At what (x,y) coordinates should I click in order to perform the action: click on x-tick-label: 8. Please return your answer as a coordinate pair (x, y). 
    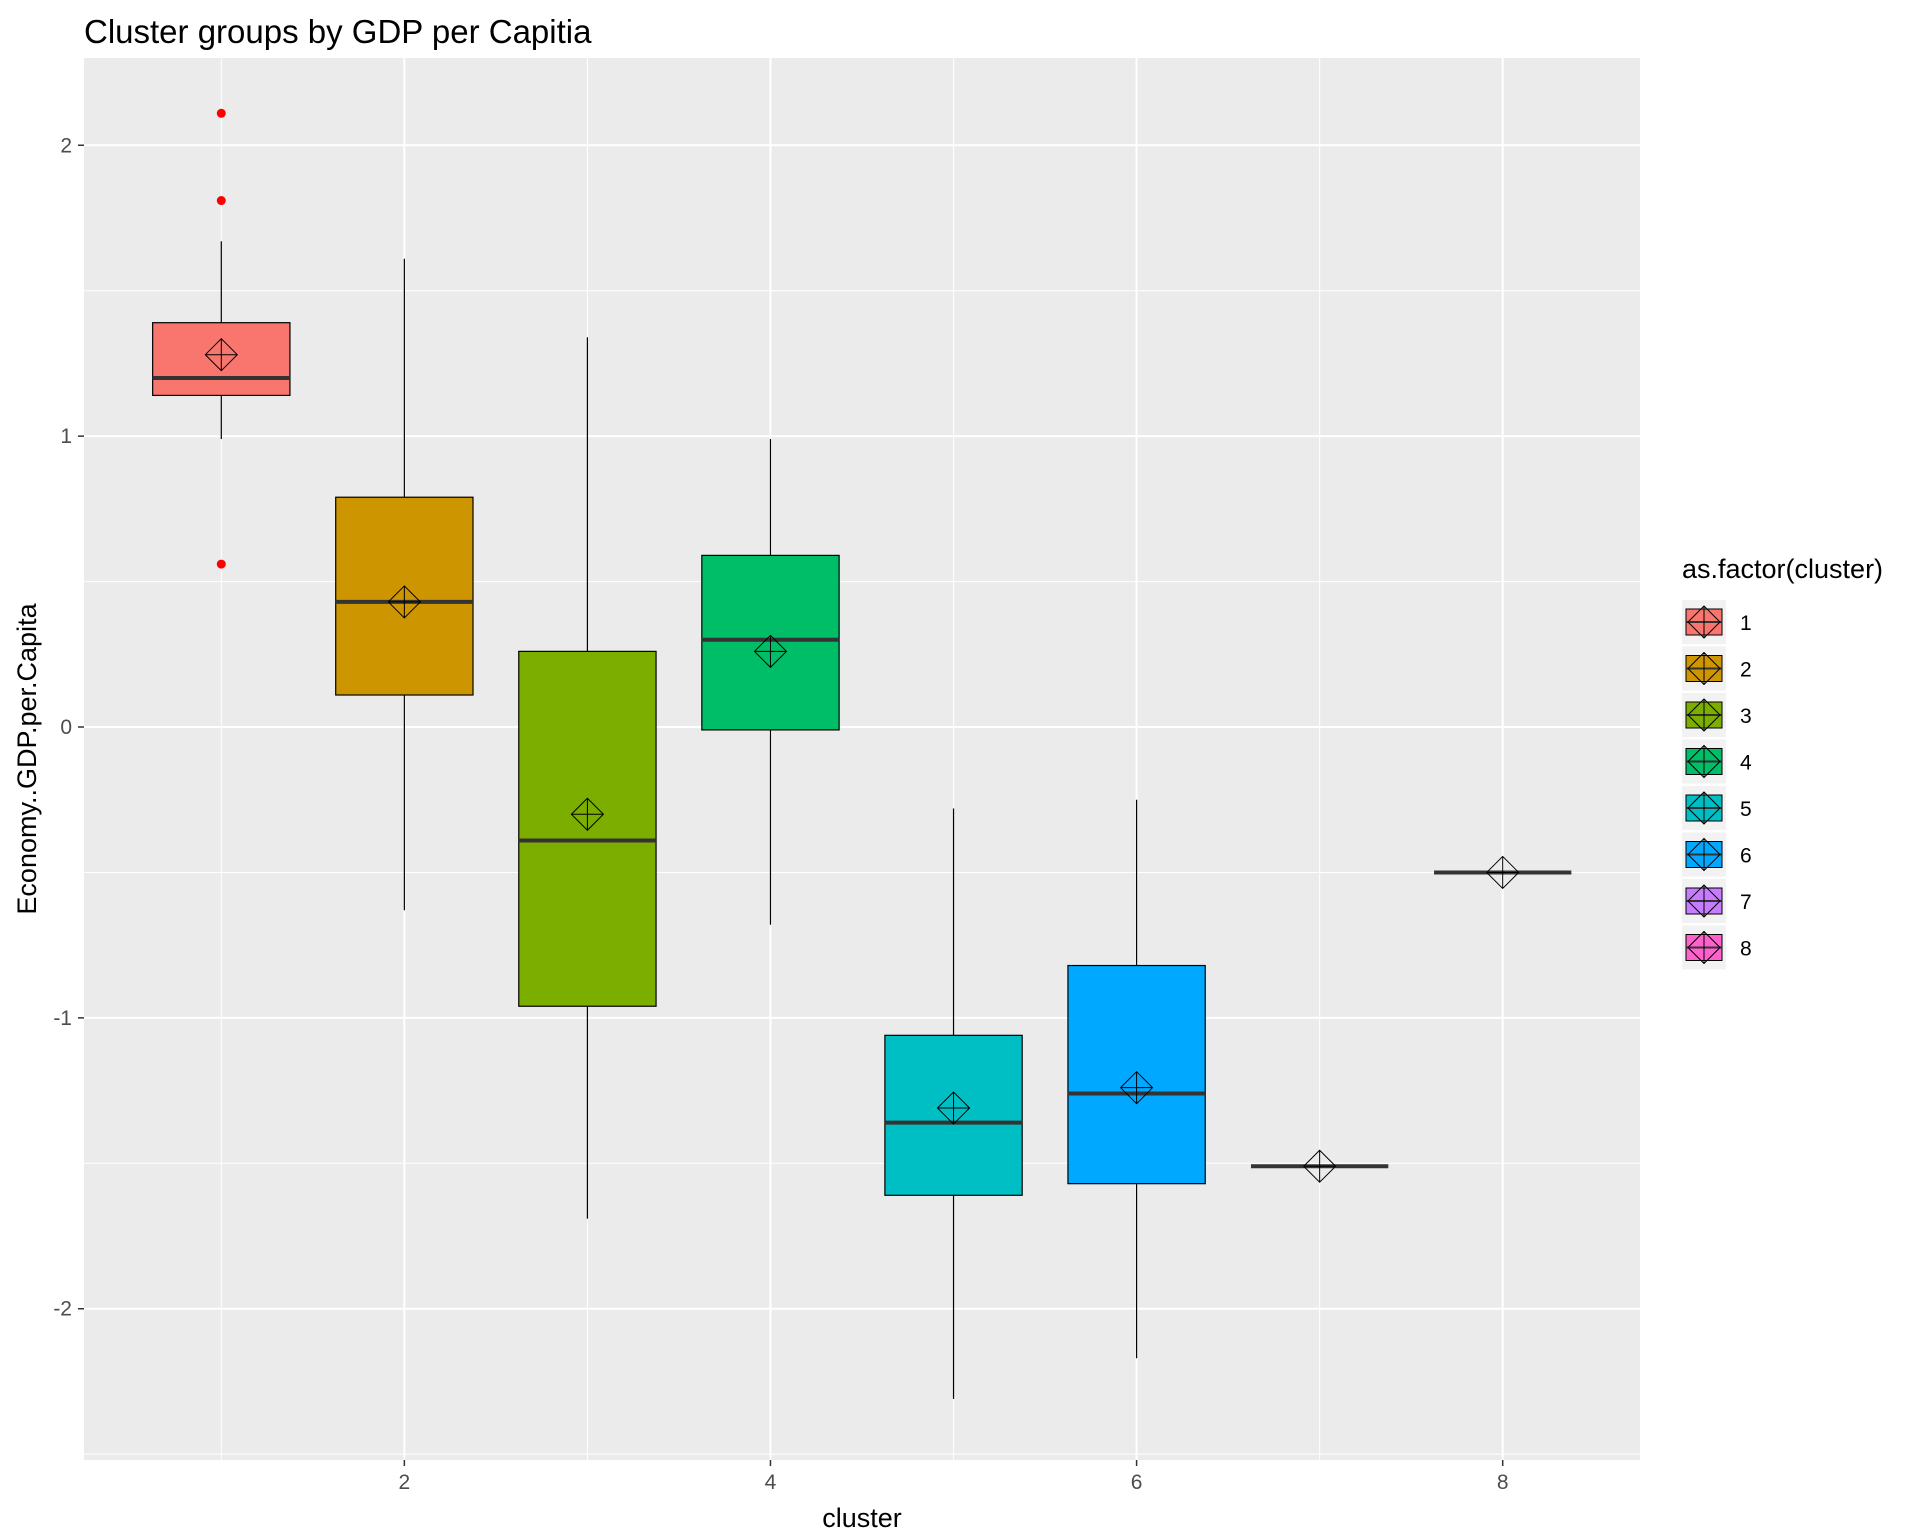
    Looking at the image, I should click on (1503, 1482).